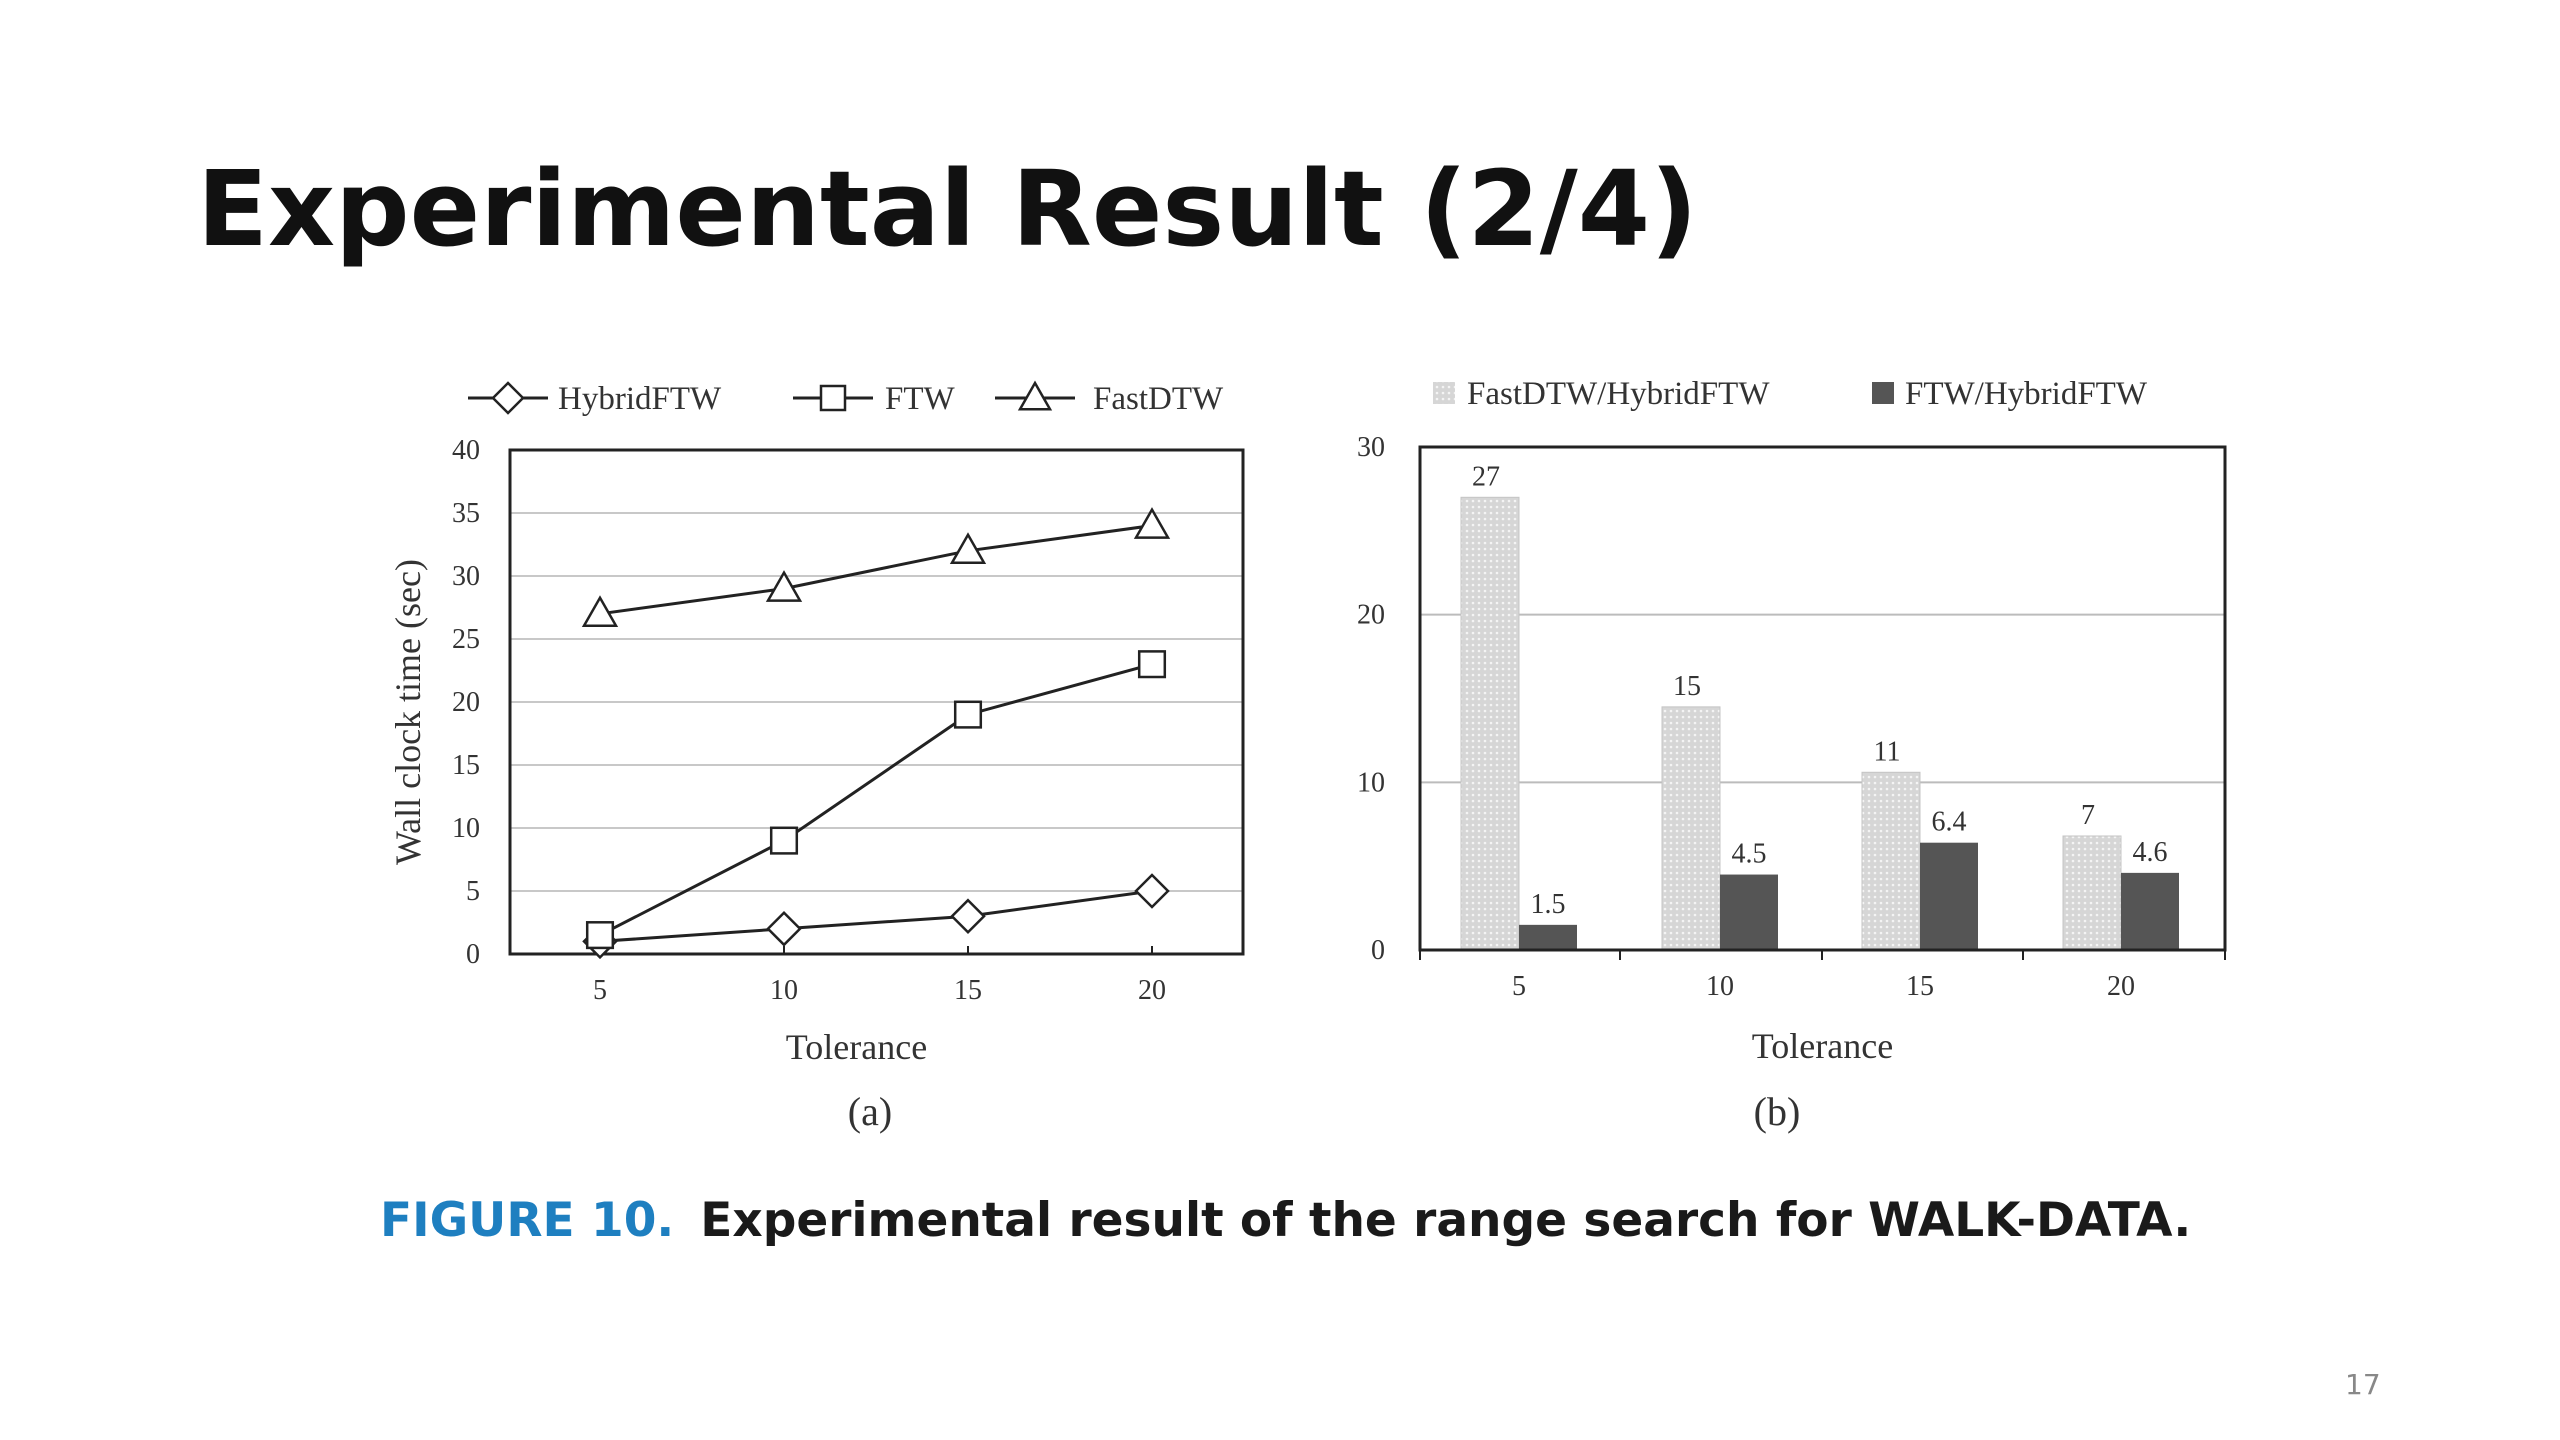 The height and width of the screenshot is (1440, 2560). What do you see at coordinates (473, 891) in the screenshot?
I see `y-tick-label: 5` at bounding box center [473, 891].